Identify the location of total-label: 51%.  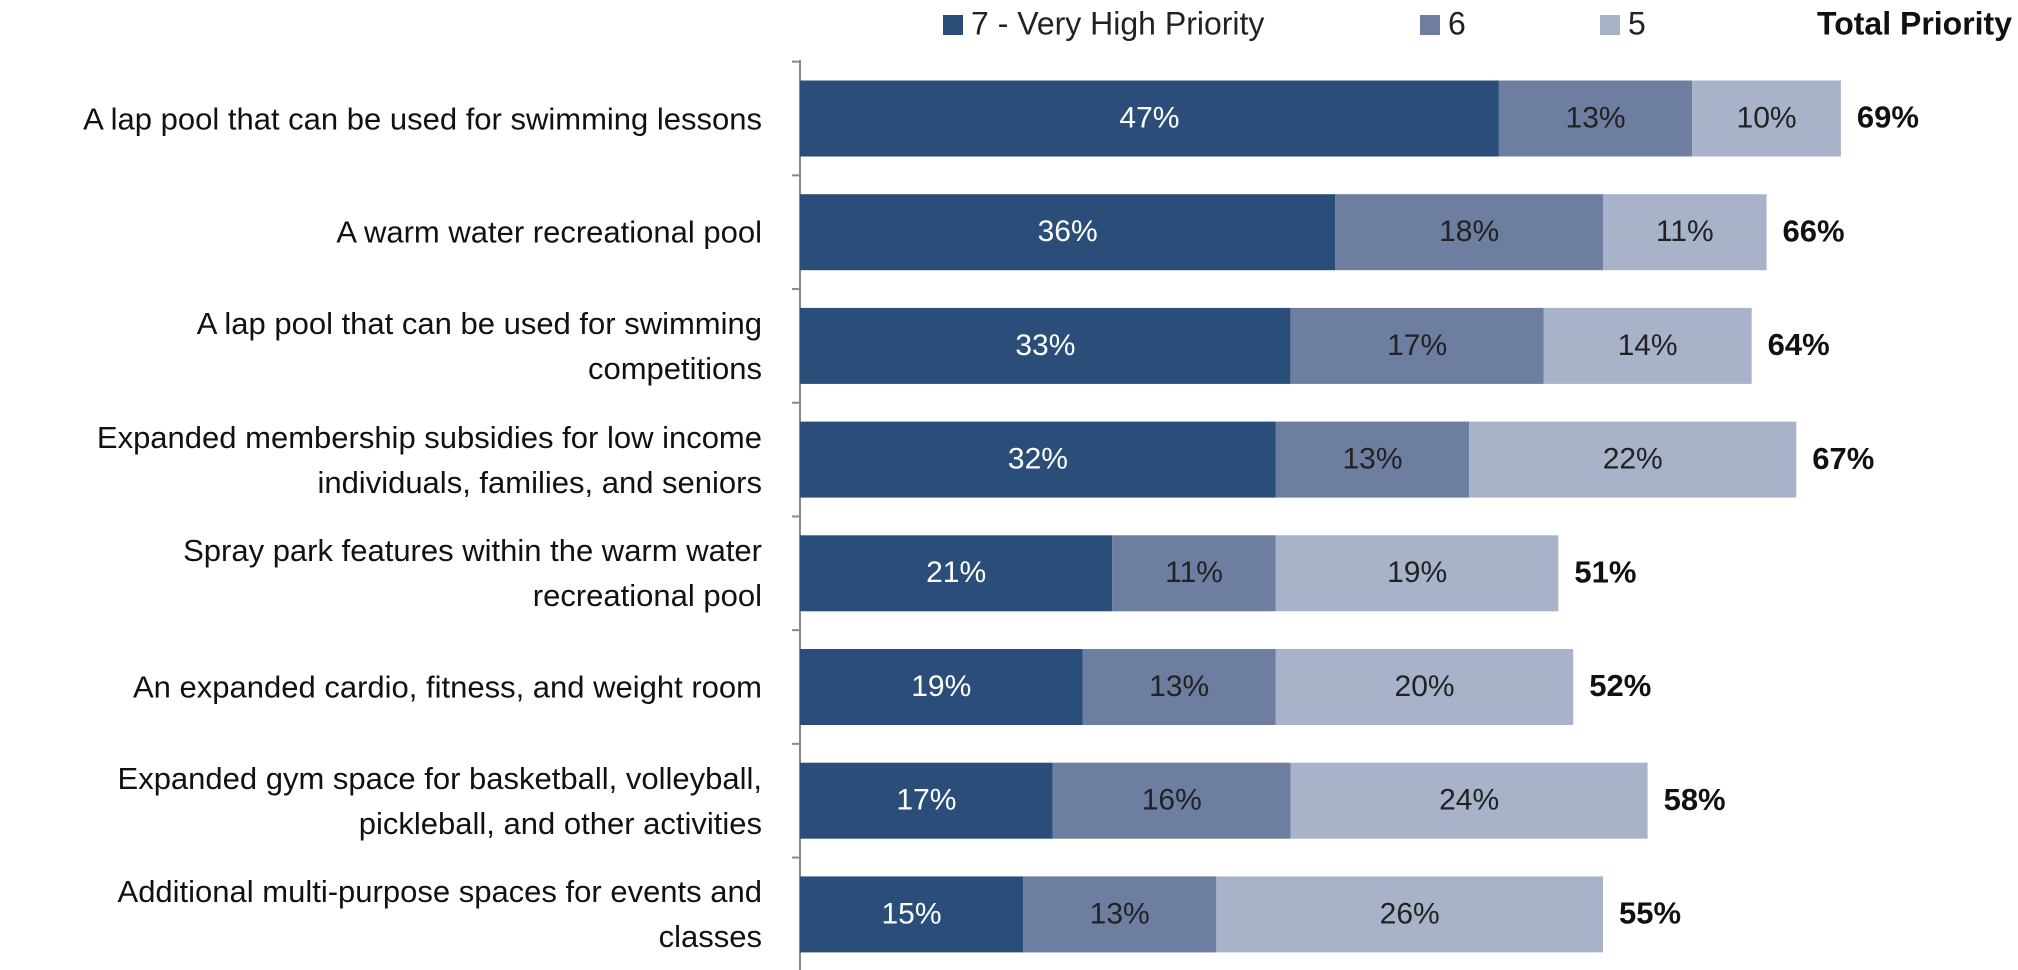
(1605, 571).